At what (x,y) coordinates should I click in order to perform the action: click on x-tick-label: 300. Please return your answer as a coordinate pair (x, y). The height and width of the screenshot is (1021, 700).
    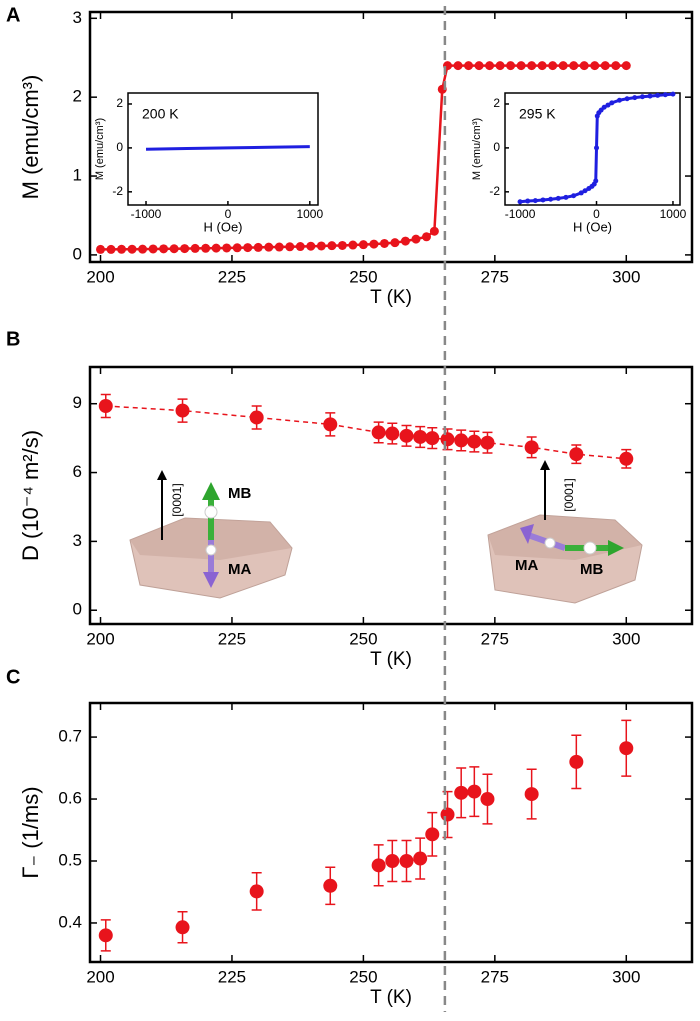
    Looking at the image, I should click on (626, 976).